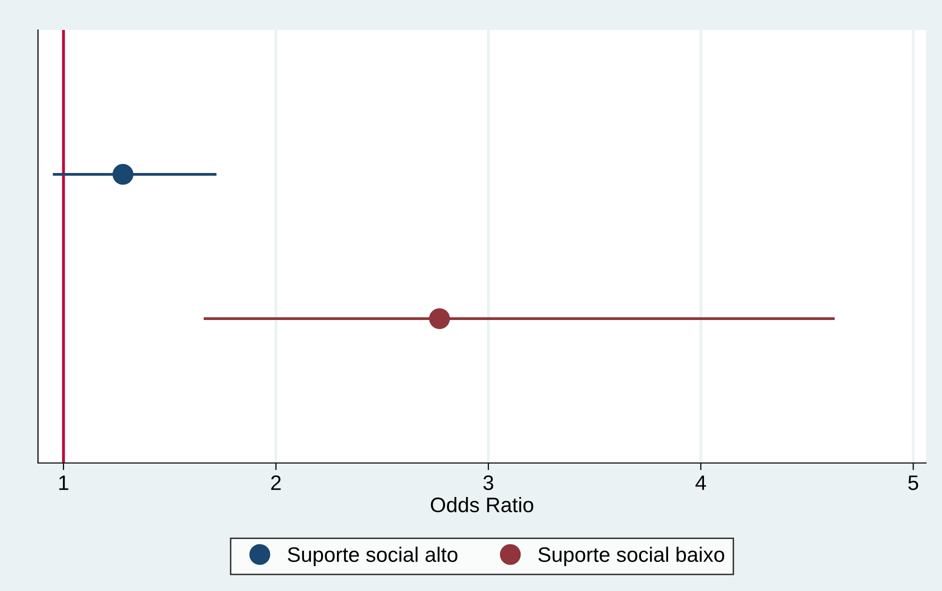 The image size is (942, 591). Describe the element at coordinates (276, 482) in the screenshot. I see `x-tick-label: 2` at that location.